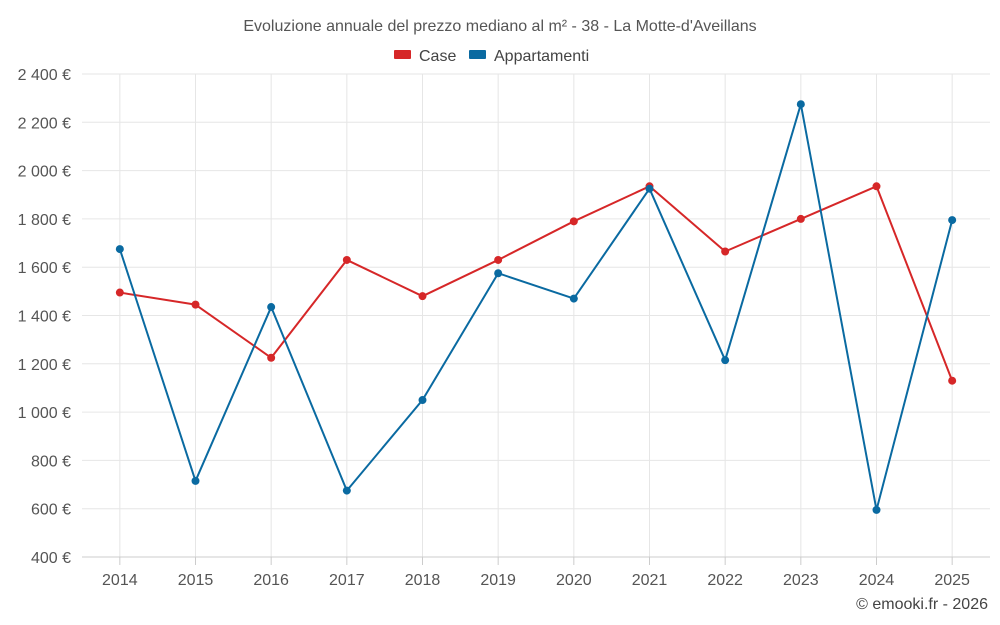 The width and height of the screenshot is (1000, 625). Describe the element at coordinates (51, 510) in the screenshot. I see `y-tick-label: 600 €` at that location.